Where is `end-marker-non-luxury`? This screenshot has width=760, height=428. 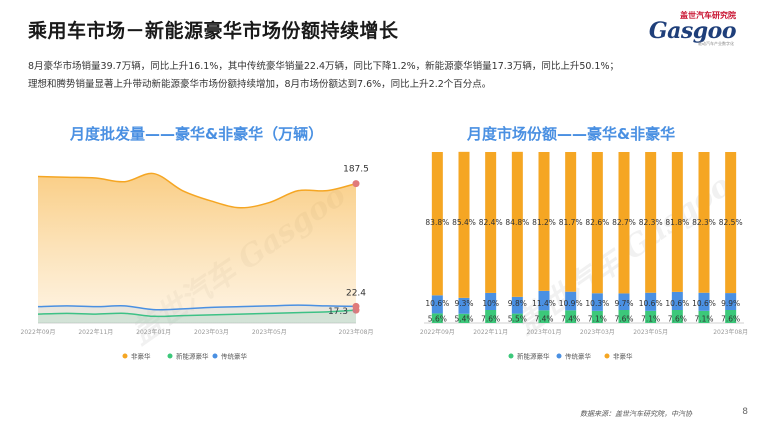
end-marker-non-luxury is located at coordinates (356, 184).